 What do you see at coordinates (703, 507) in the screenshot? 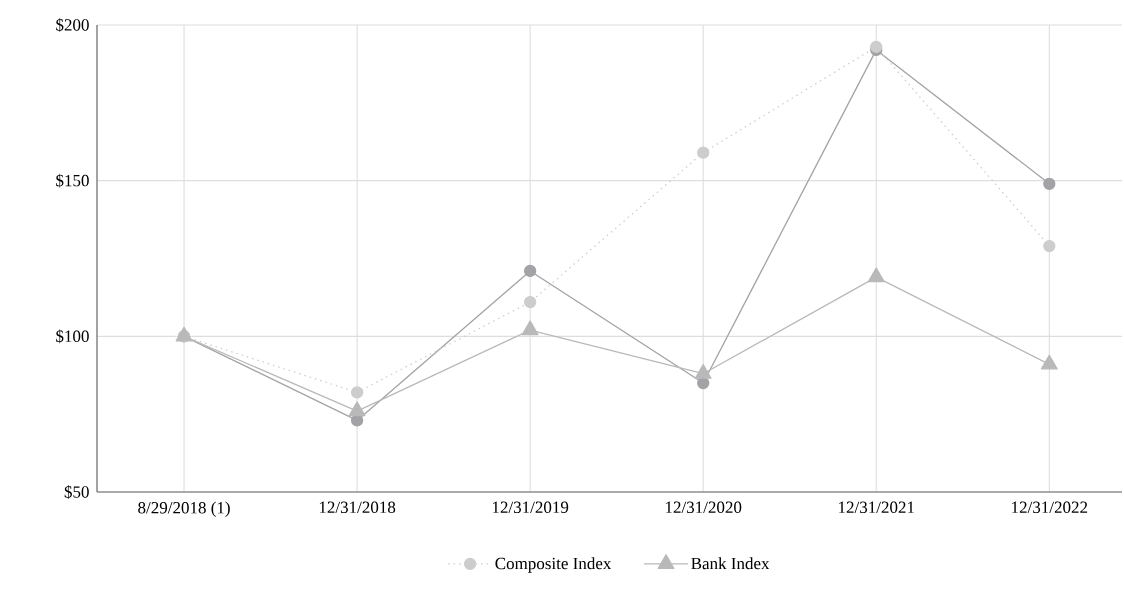
I see `x-tick-label: 12/31/2020` at bounding box center [703, 507].